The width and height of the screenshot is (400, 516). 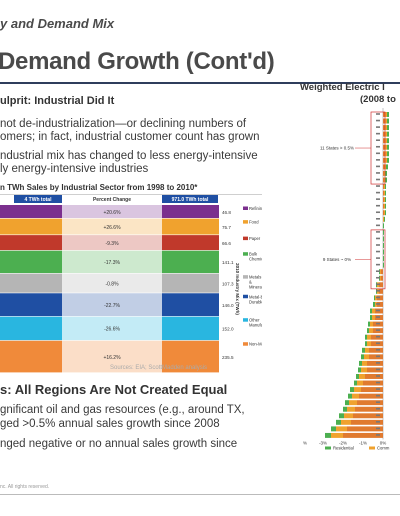 I want to click on legend-label: Food, so click(x=254, y=222).